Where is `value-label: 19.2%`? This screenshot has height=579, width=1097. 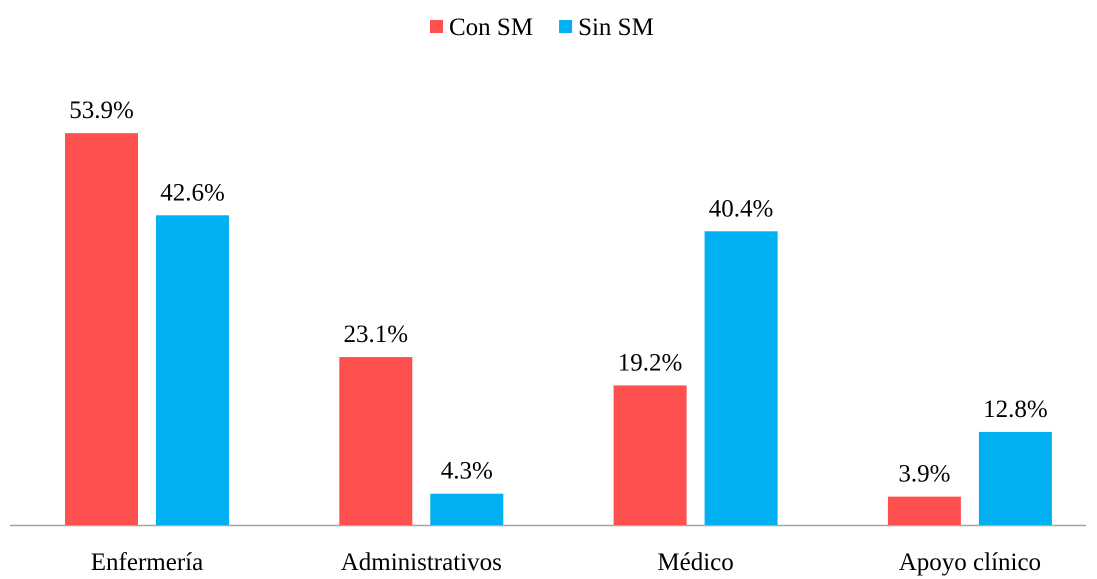
value-label: 19.2% is located at coordinates (650, 362).